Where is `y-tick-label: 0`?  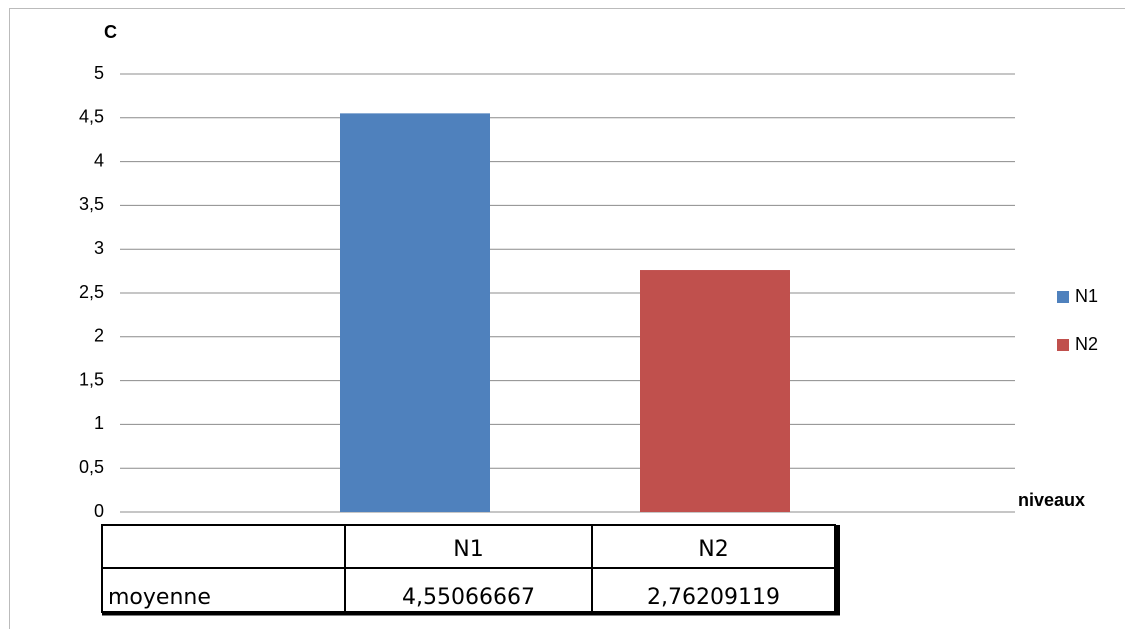 y-tick-label: 0 is located at coordinates (99, 511).